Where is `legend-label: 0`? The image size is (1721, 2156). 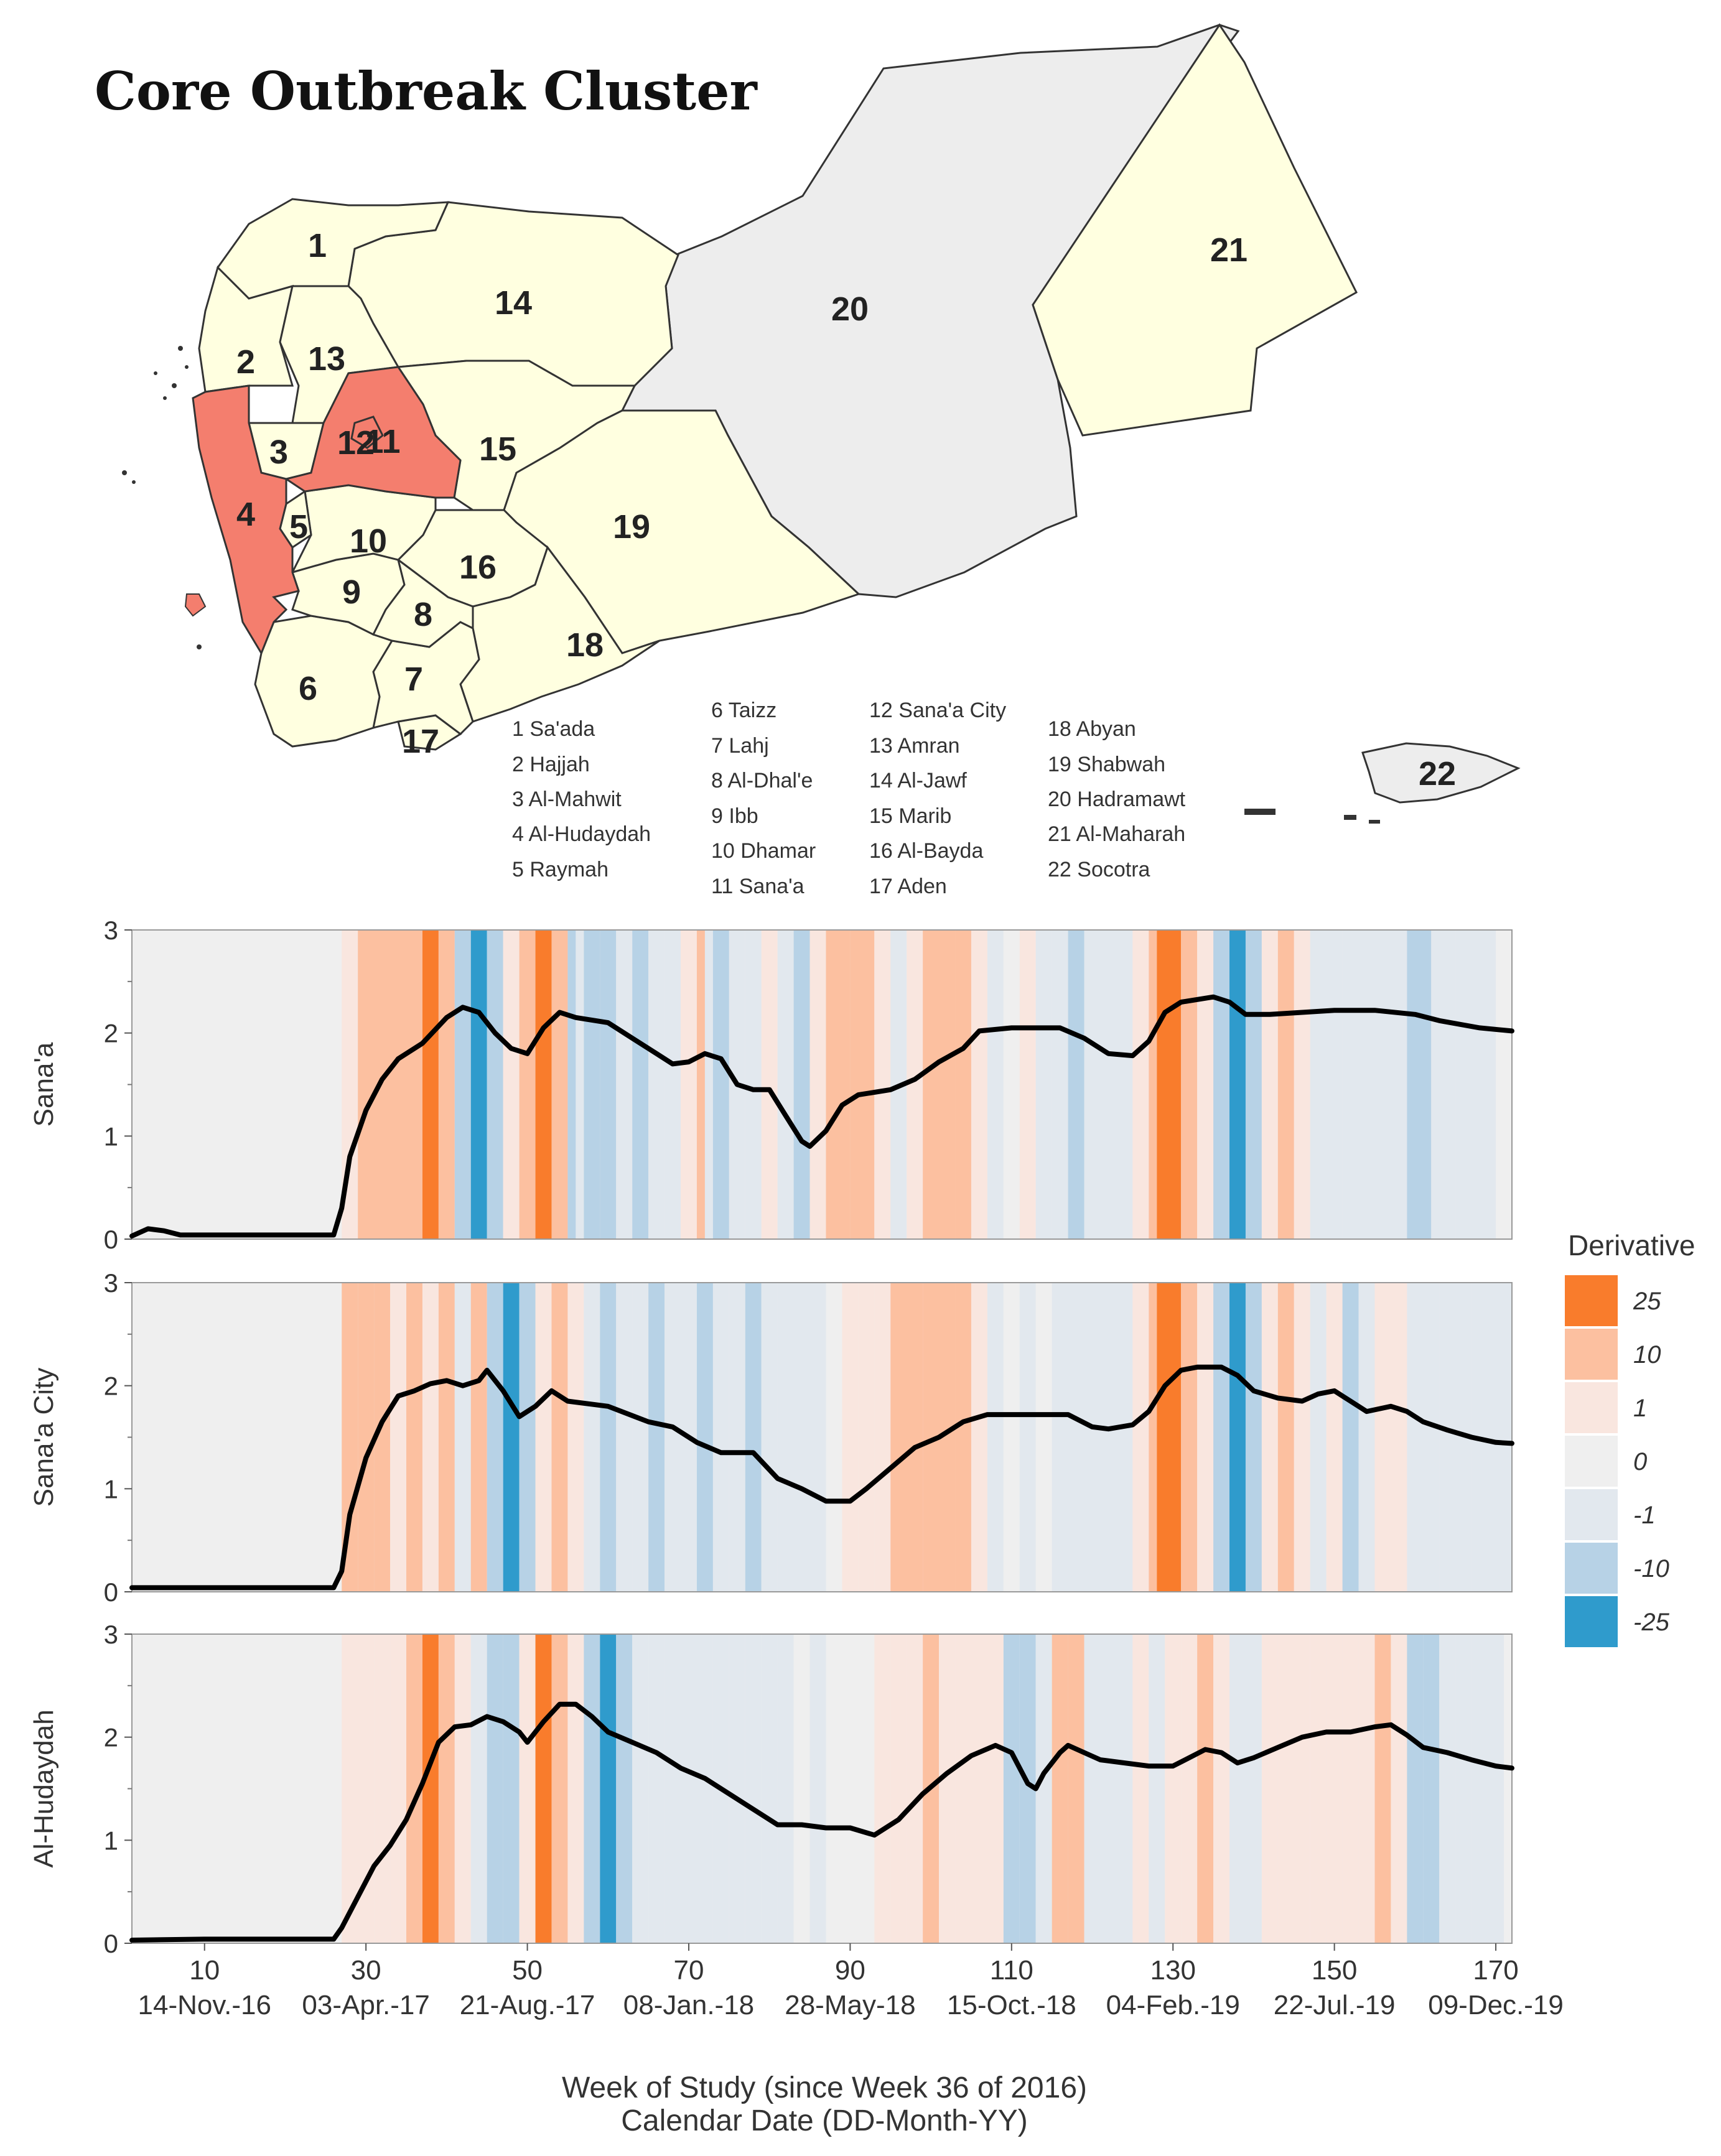 legend-label: 0 is located at coordinates (1640, 1461).